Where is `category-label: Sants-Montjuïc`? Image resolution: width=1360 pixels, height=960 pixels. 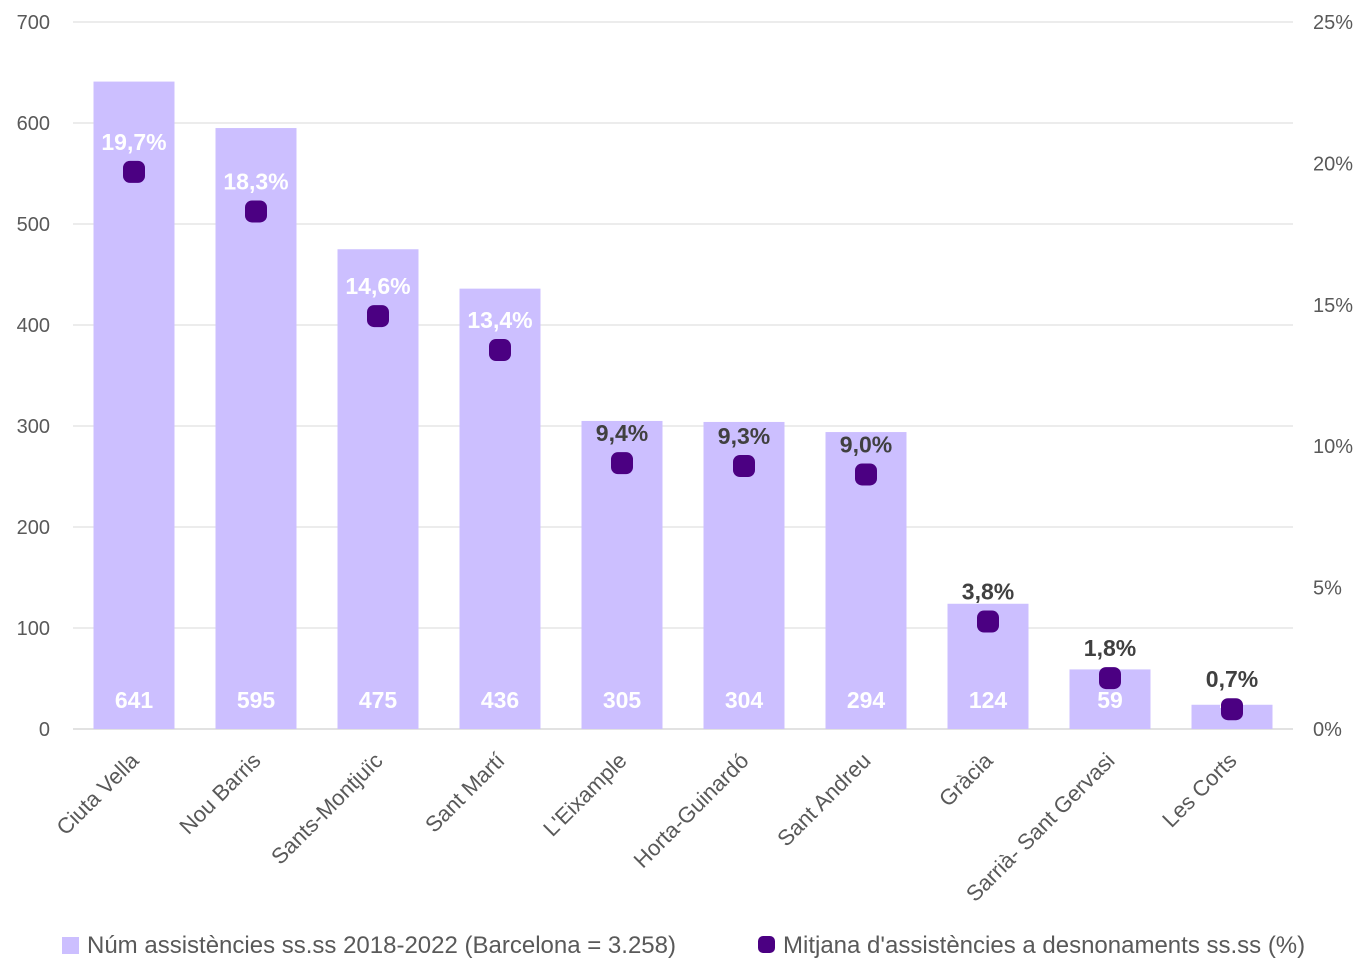
category-label: Sants-Montjuïc is located at coordinates (326, 808).